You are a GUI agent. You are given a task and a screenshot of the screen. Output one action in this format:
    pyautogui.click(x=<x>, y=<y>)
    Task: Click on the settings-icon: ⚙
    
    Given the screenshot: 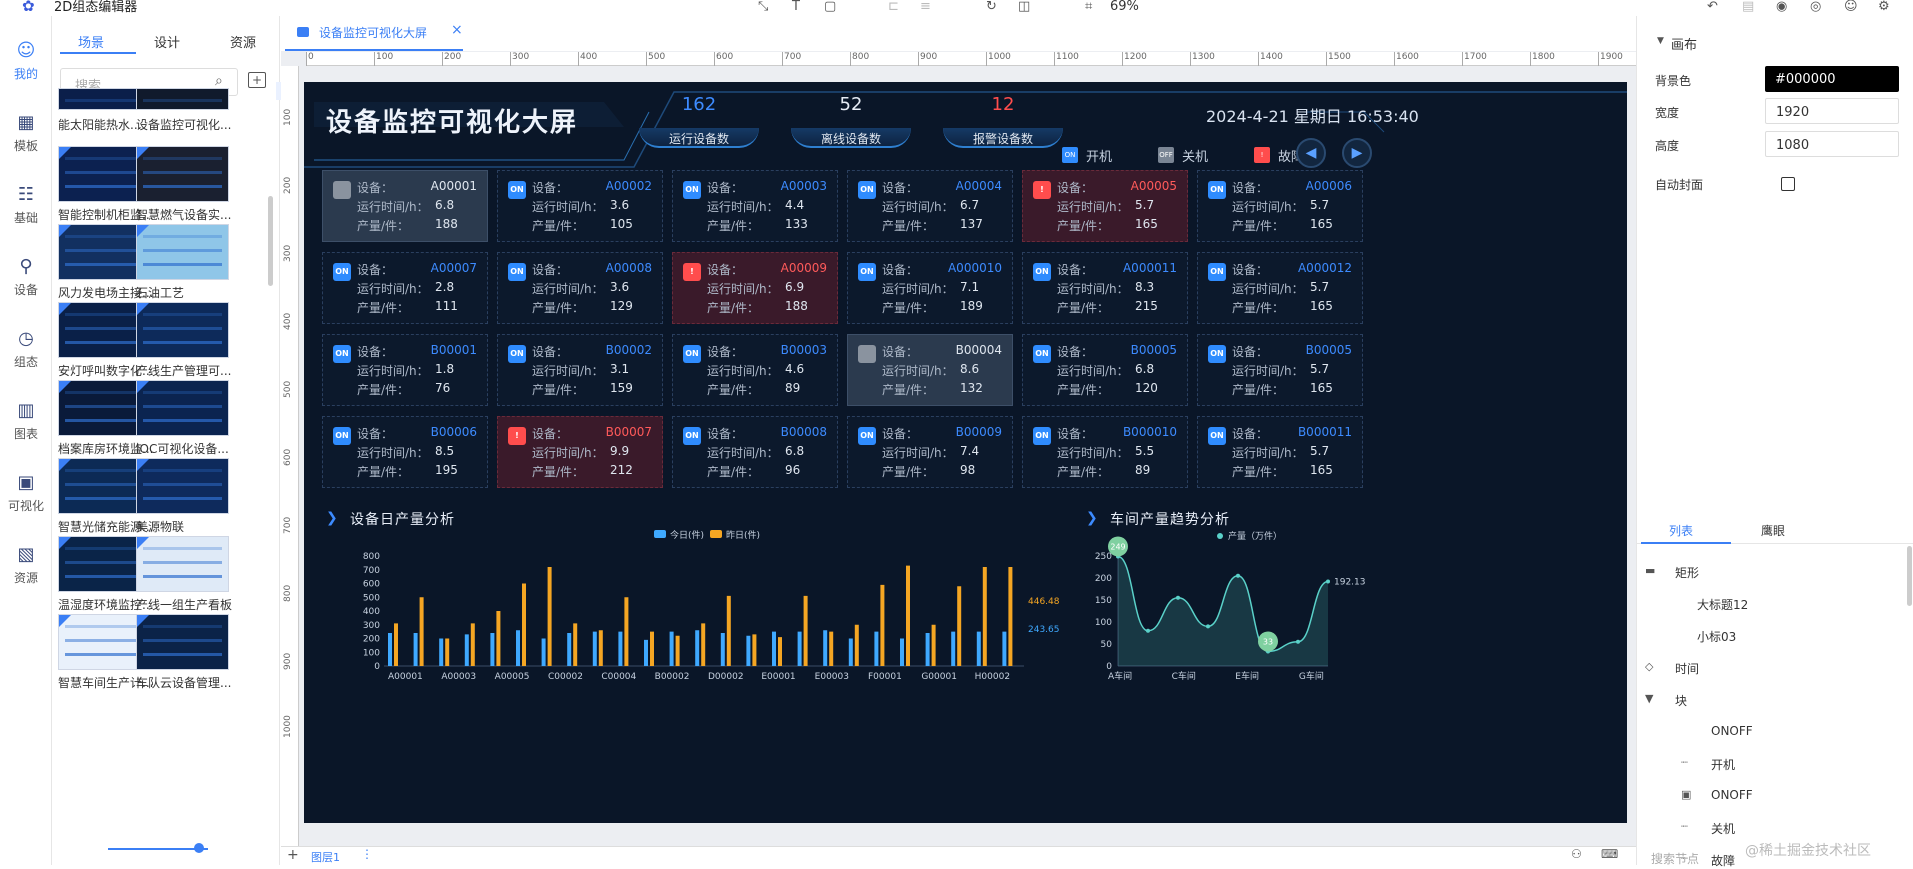 What is the action you would take?
    pyautogui.click(x=1884, y=7)
    